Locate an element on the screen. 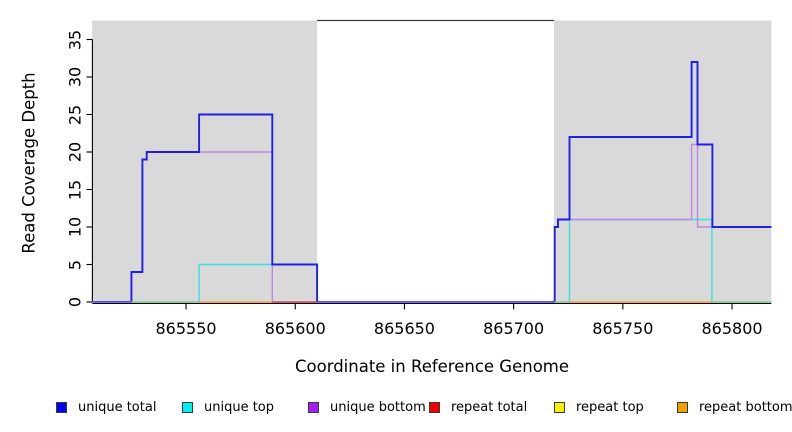  legend-label: repeat total is located at coordinates (489, 407).